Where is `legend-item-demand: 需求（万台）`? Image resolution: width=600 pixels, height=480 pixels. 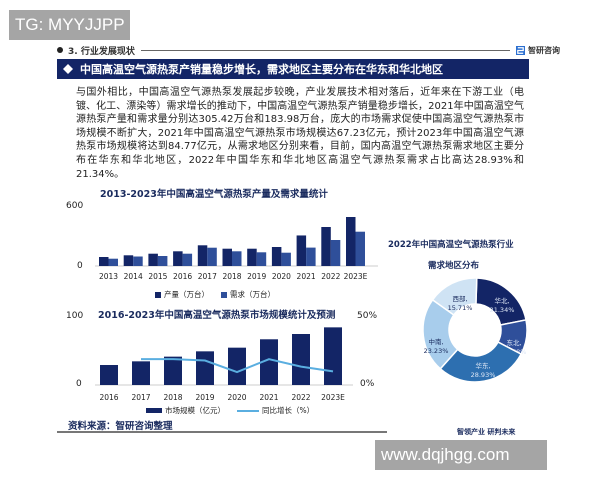 legend-item-demand: 需求（万台） is located at coordinates (248, 294).